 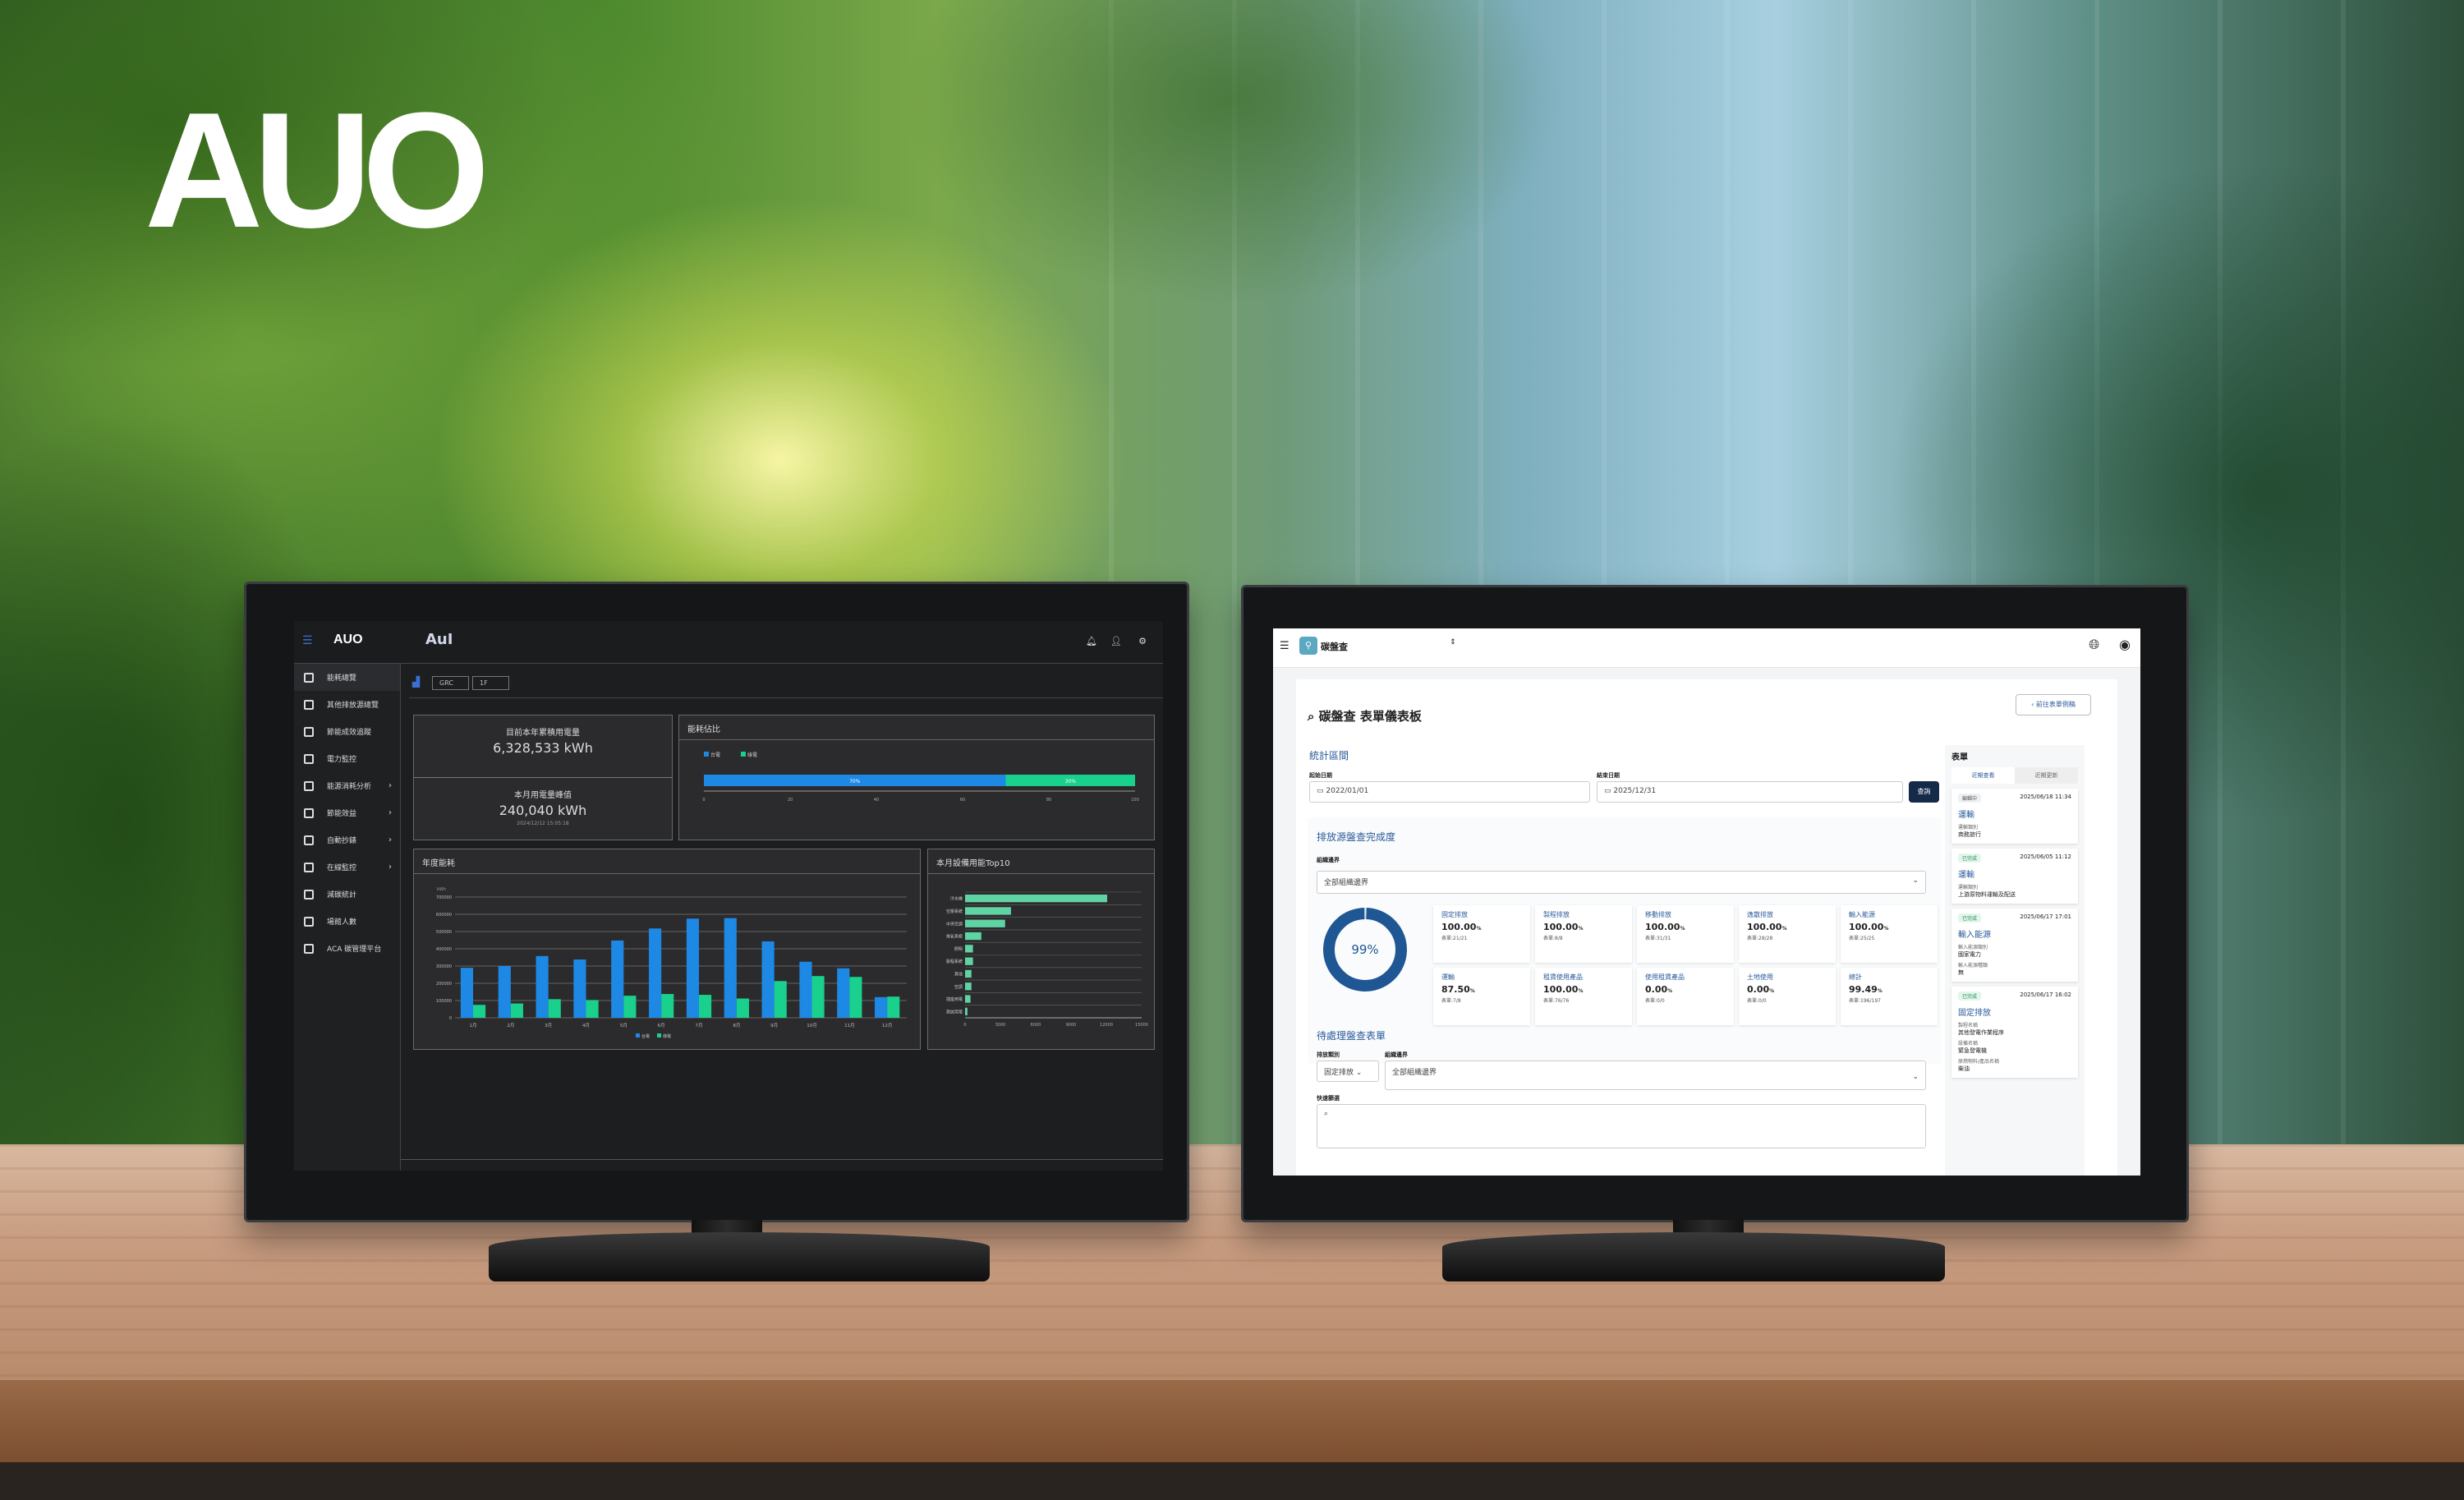 I want to click on globe-icon: 🌐︎, so click(x=2094, y=644).